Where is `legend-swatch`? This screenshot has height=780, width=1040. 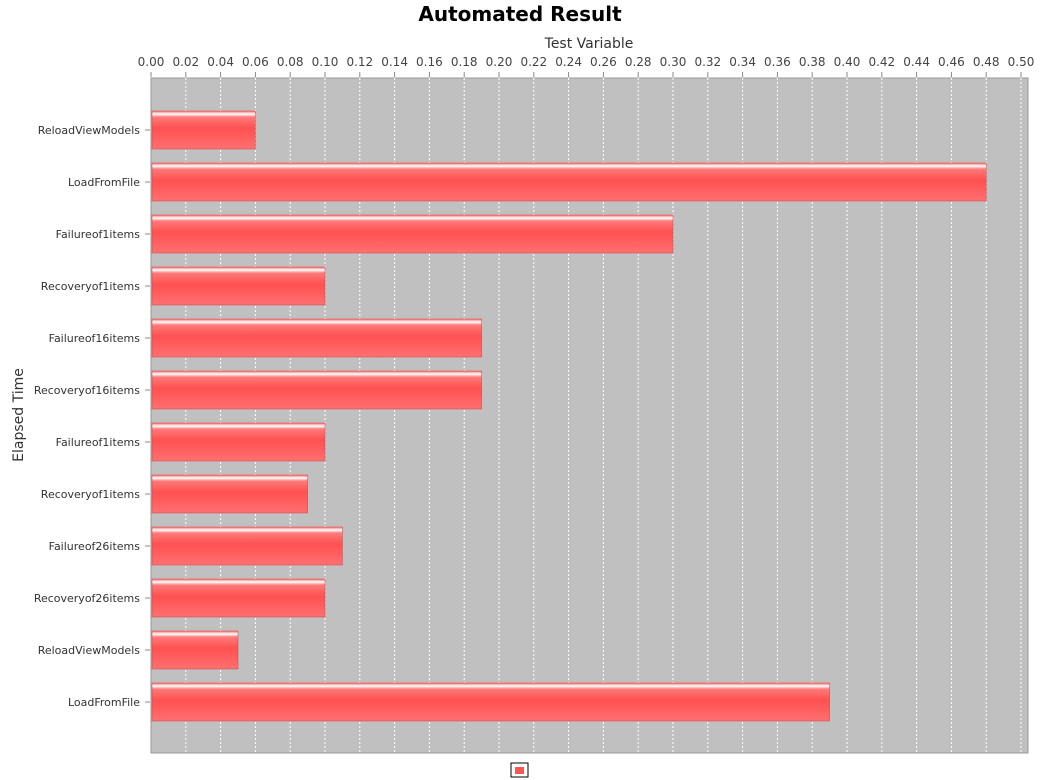 legend-swatch is located at coordinates (519, 770).